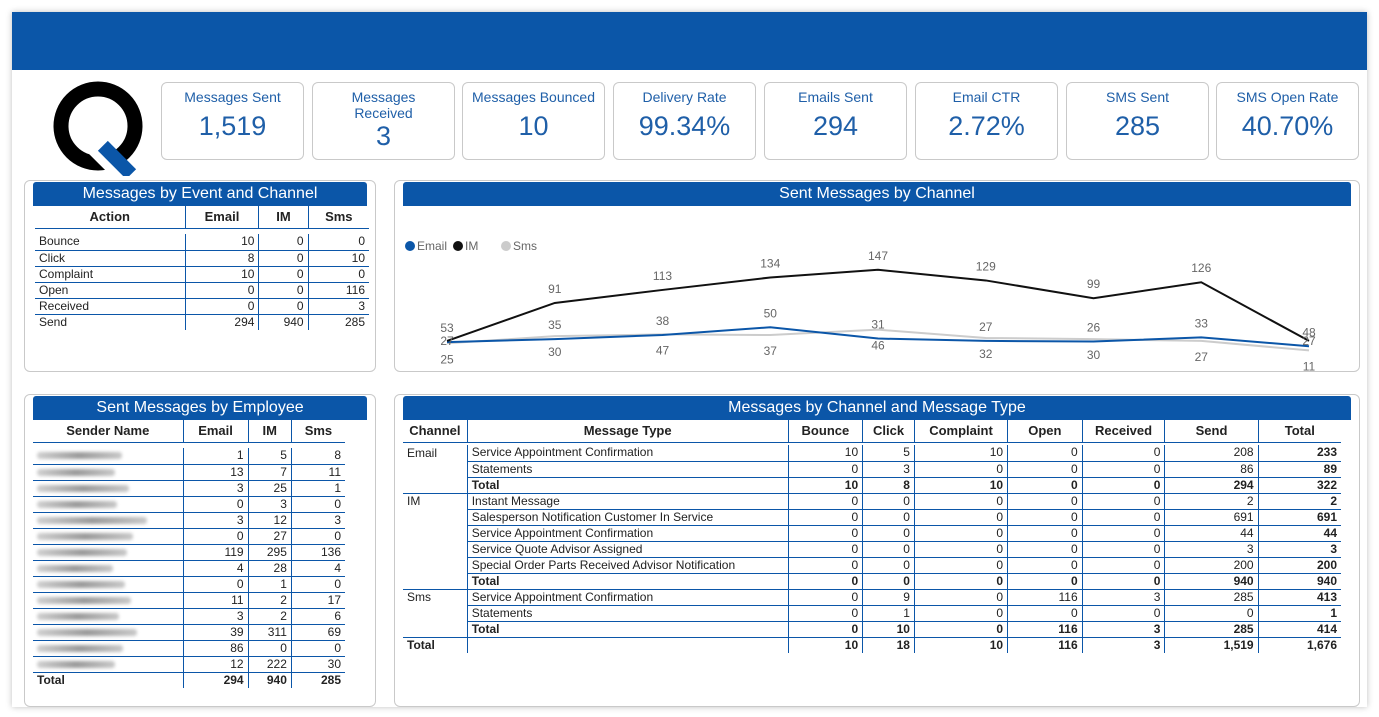  I want to click on x-tick-label: Jan, so click(446, 370).